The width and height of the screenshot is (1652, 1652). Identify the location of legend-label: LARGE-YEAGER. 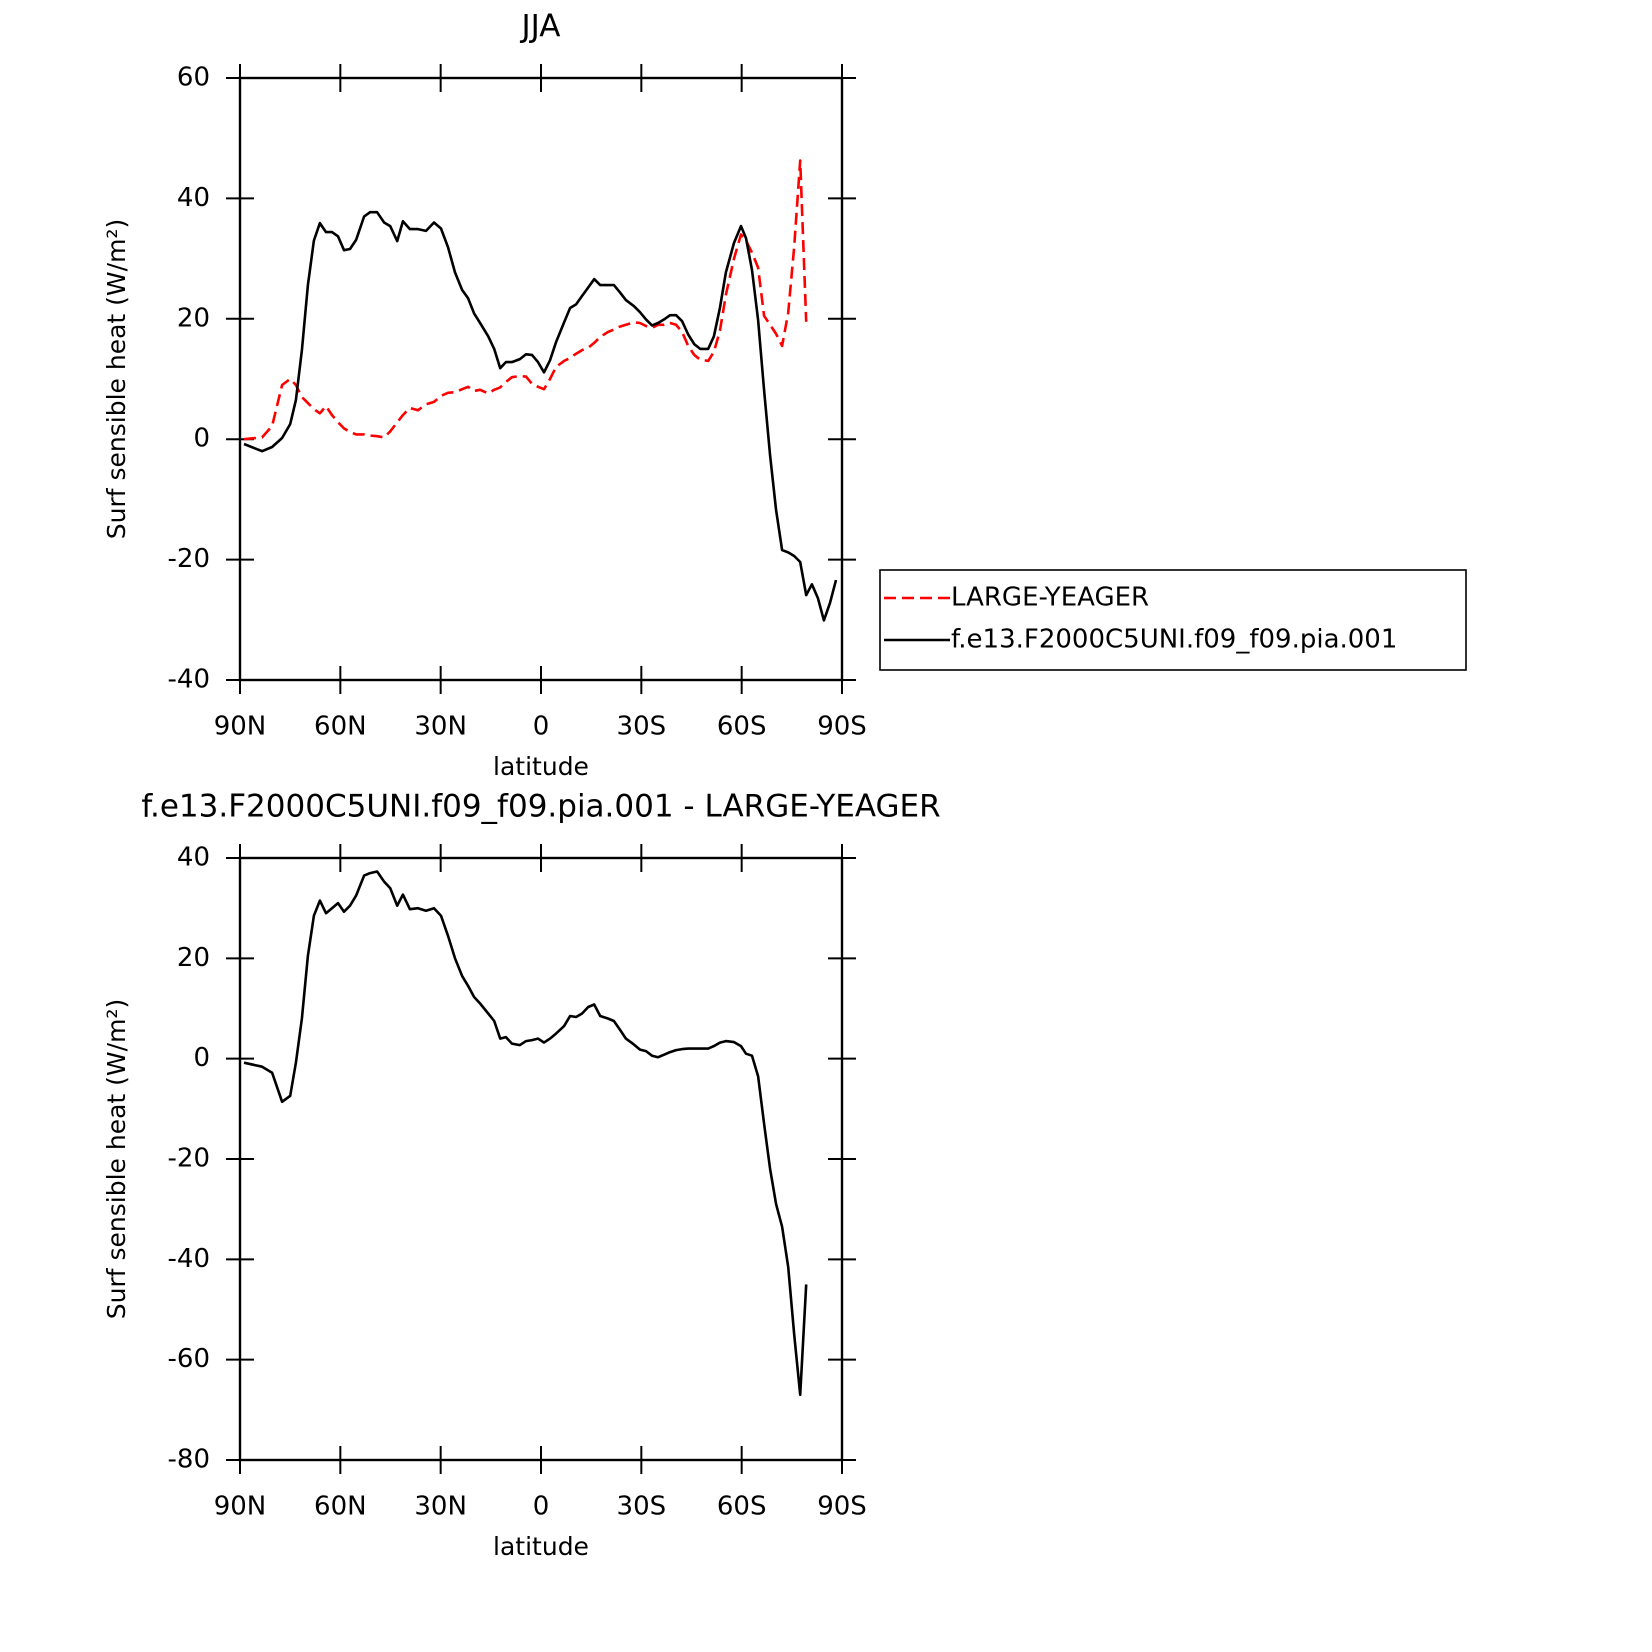
(1050, 598).